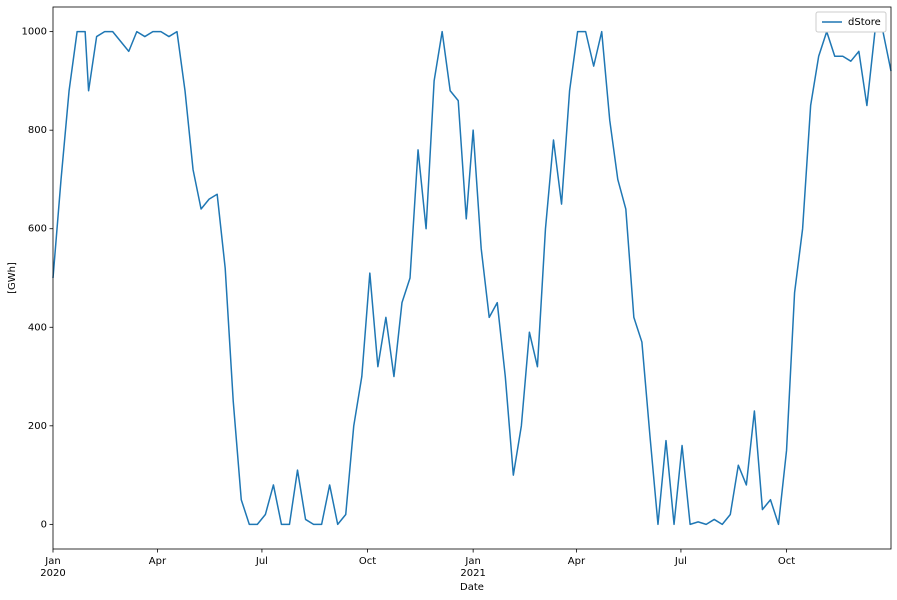  I want to click on x-tick-label: Jan 2020, so click(53, 567).